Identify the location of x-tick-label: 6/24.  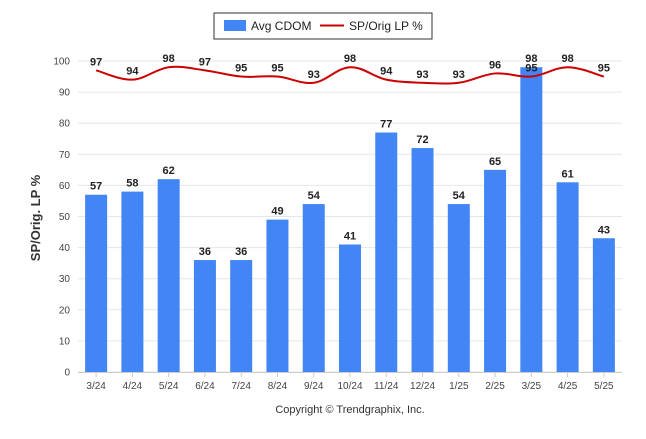
(205, 386).